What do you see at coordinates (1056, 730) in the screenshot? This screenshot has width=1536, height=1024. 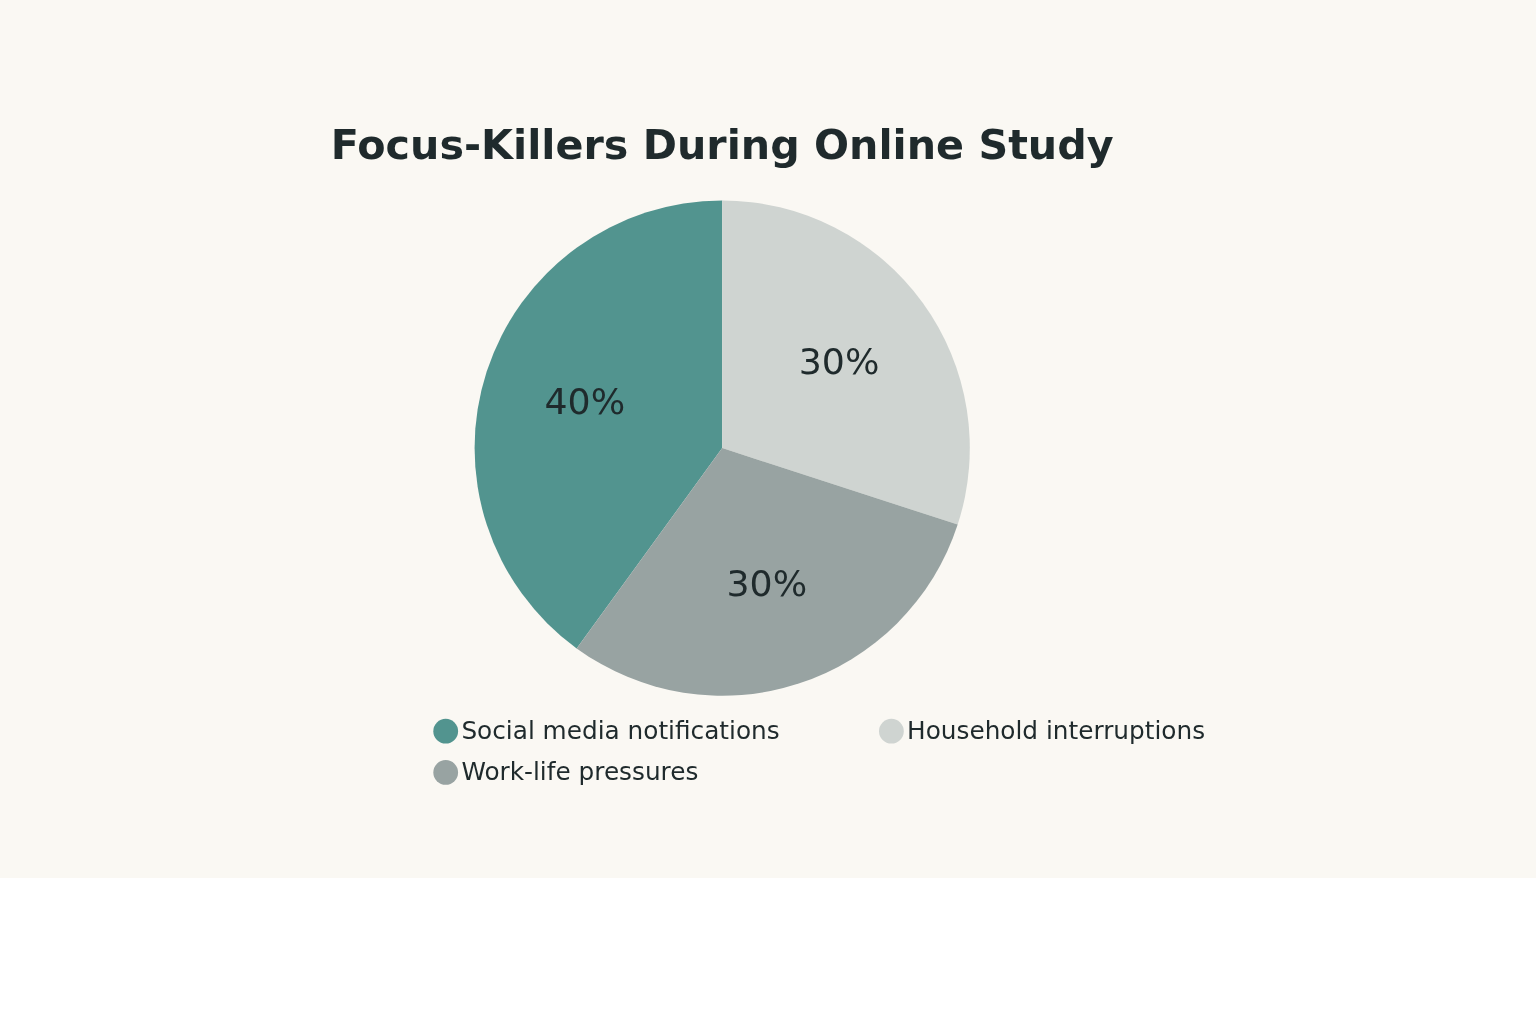 I see `legend-label: Household interruptions` at bounding box center [1056, 730].